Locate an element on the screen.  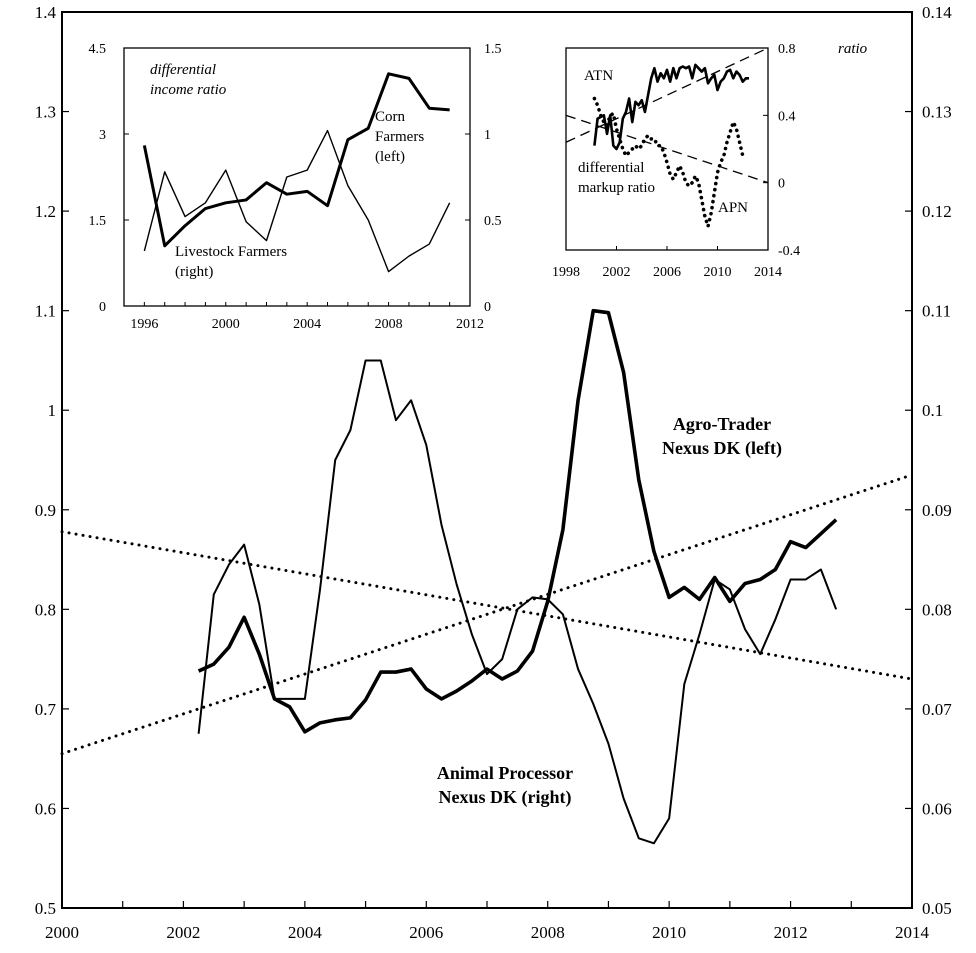
y-left-tick-label: 1.2 is located at coordinates (45, 211).